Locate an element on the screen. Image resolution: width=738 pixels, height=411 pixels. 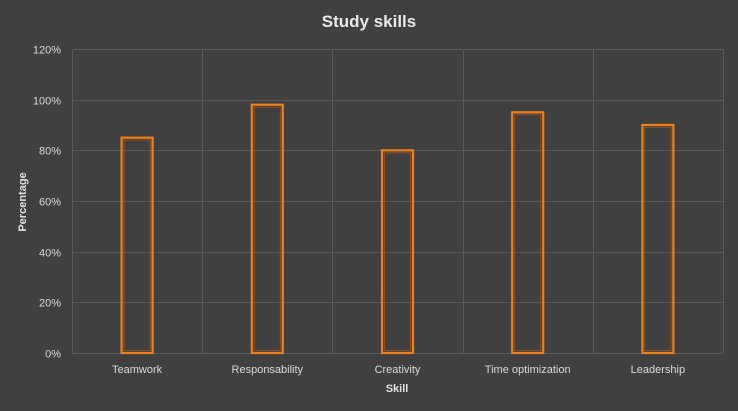
x-category-label: Leadership is located at coordinates (658, 370).